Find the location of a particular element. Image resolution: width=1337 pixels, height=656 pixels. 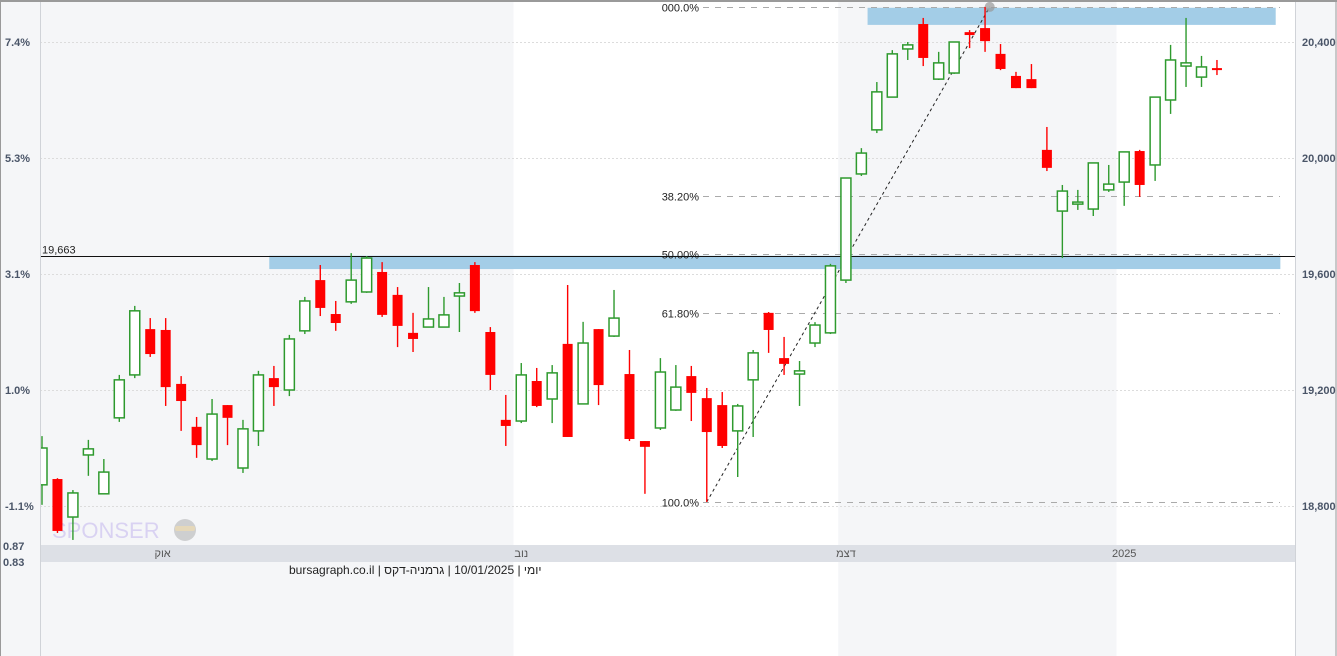

percent-axis-label: 5.3% is located at coordinates (17, 159).